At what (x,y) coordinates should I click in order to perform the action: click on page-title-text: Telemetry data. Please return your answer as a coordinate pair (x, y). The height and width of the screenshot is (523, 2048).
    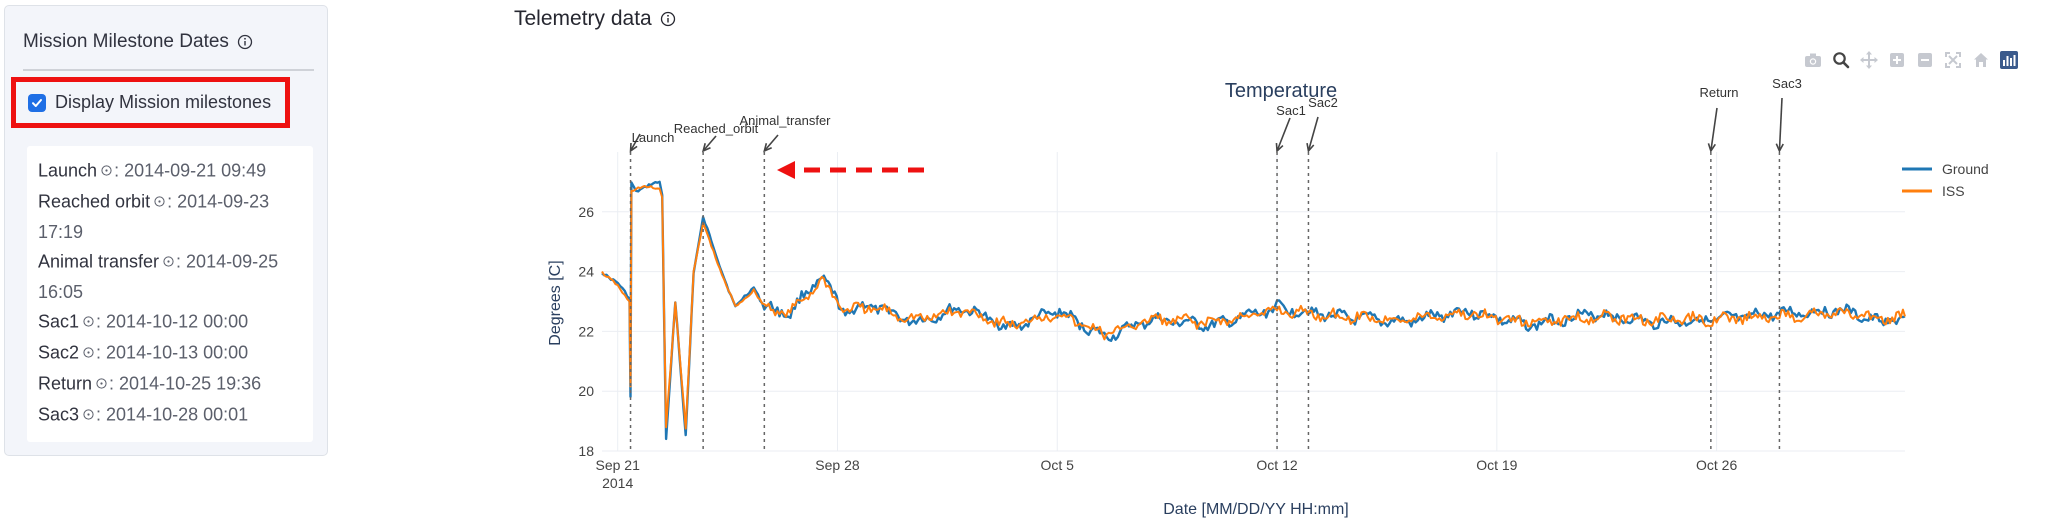
    Looking at the image, I should click on (583, 18).